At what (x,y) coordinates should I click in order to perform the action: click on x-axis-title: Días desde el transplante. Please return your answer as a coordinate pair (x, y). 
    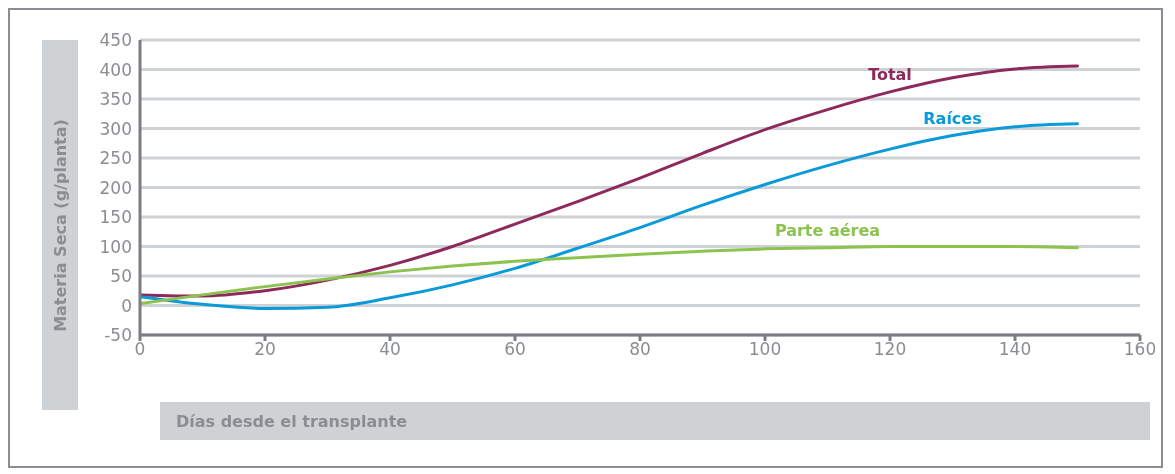
    Looking at the image, I should click on (655, 421).